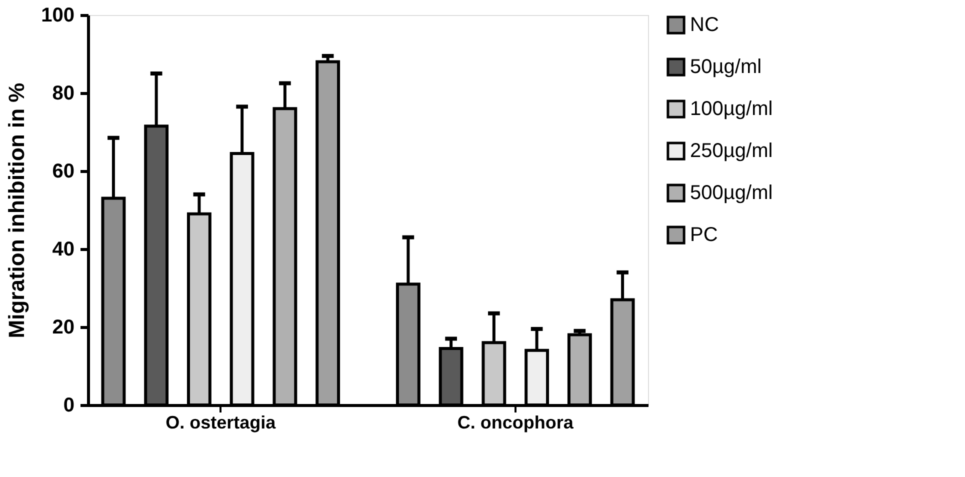 This screenshot has height=477, width=965. What do you see at coordinates (63, 93) in the screenshot?
I see `y-tick-label: 80` at bounding box center [63, 93].